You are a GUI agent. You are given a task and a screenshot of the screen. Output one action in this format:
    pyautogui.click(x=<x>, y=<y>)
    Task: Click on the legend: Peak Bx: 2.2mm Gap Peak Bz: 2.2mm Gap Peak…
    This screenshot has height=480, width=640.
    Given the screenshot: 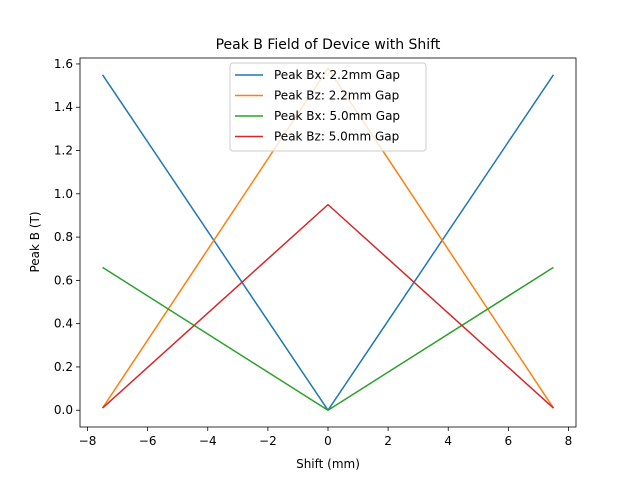 What is the action you would take?
    pyautogui.click(x=328, y=107)
    